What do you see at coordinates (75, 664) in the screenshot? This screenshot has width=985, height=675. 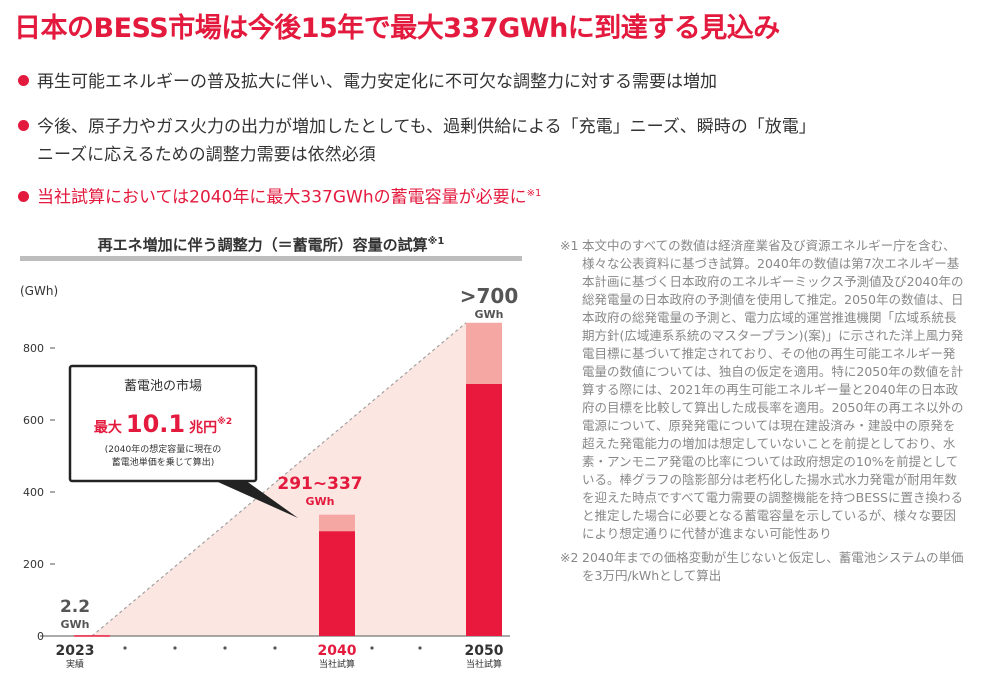 I see `x-sublabel-2023: 実績` at bounding box center [75, 664].